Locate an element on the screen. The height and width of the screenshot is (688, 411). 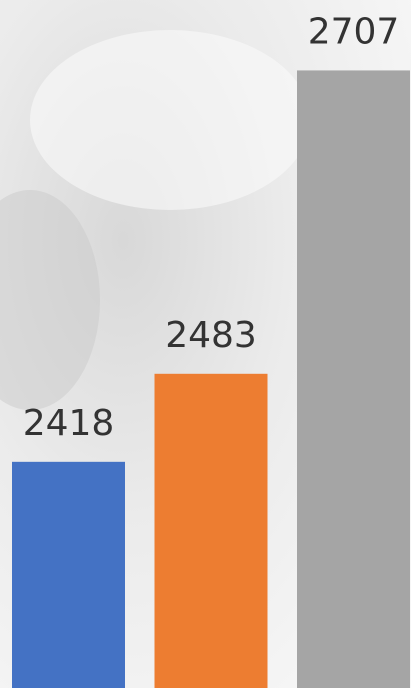
data-label: 2707 is located at coordinates (354, 31).